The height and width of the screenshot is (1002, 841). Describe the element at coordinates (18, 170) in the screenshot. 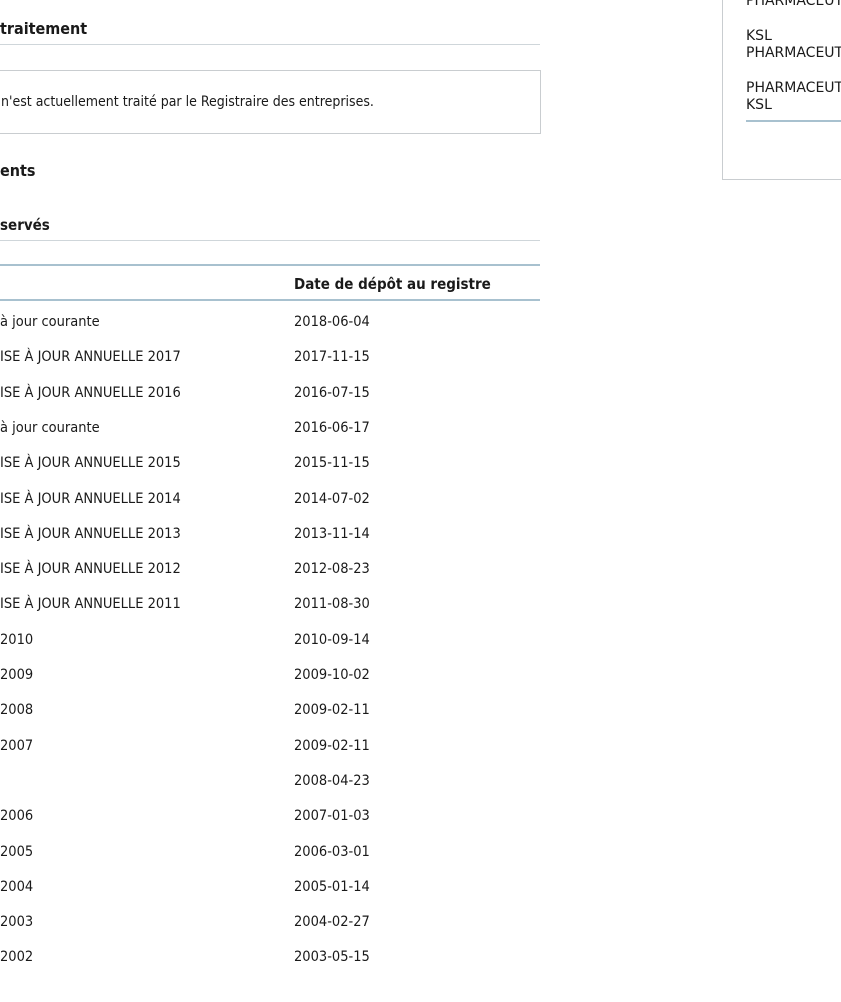

I see `documents-heading: ents` at that location.